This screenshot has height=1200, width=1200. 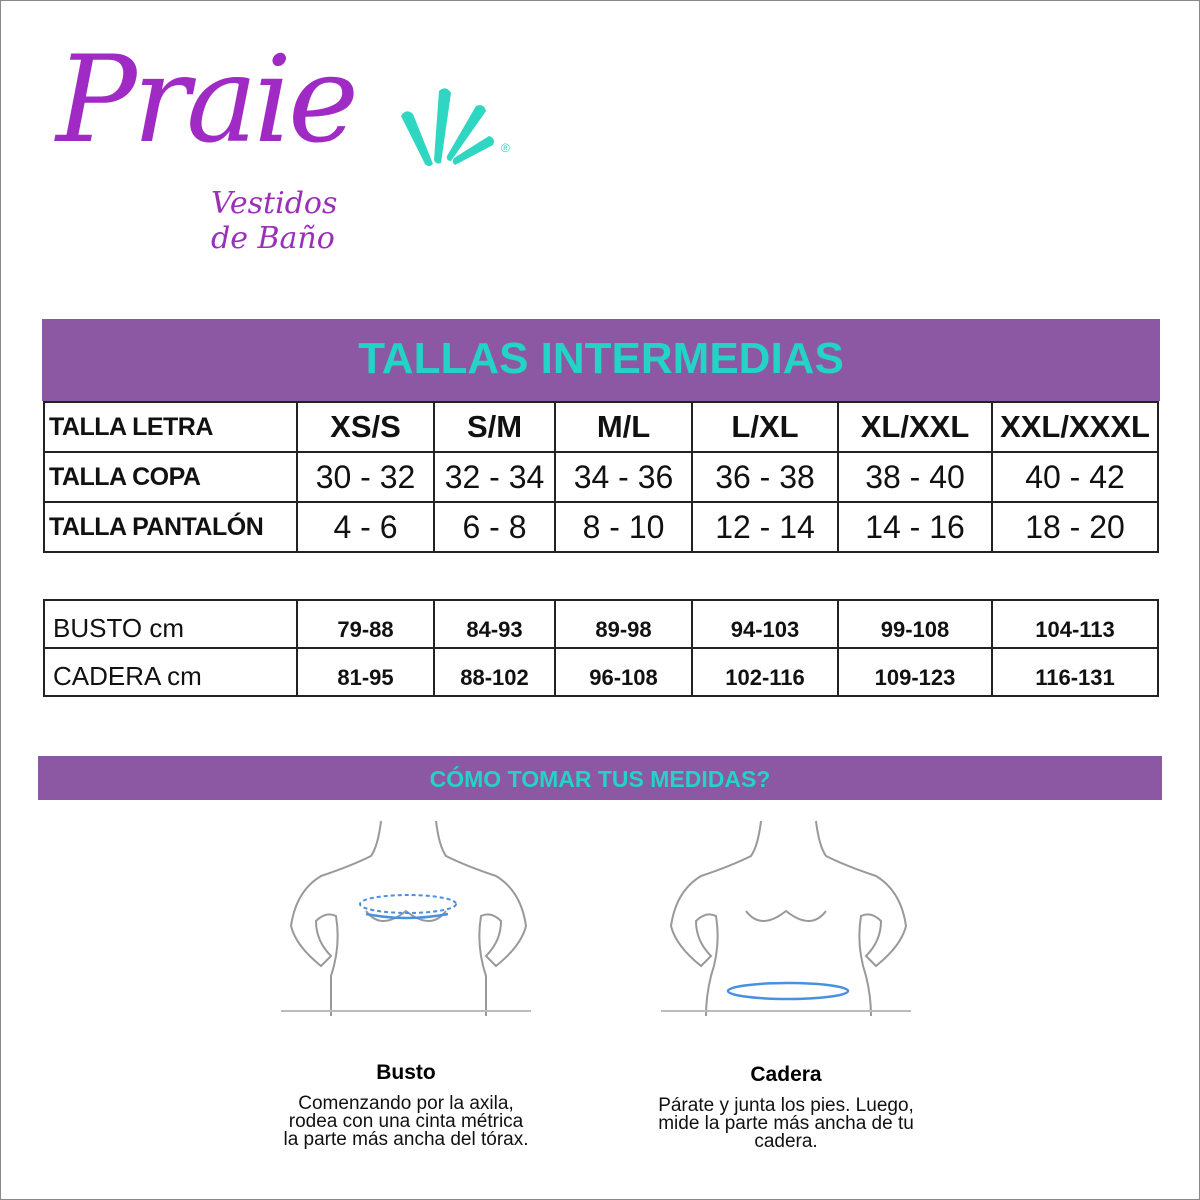 I want to click on table-cell: 34 - 36, so click(x=623, y=477).